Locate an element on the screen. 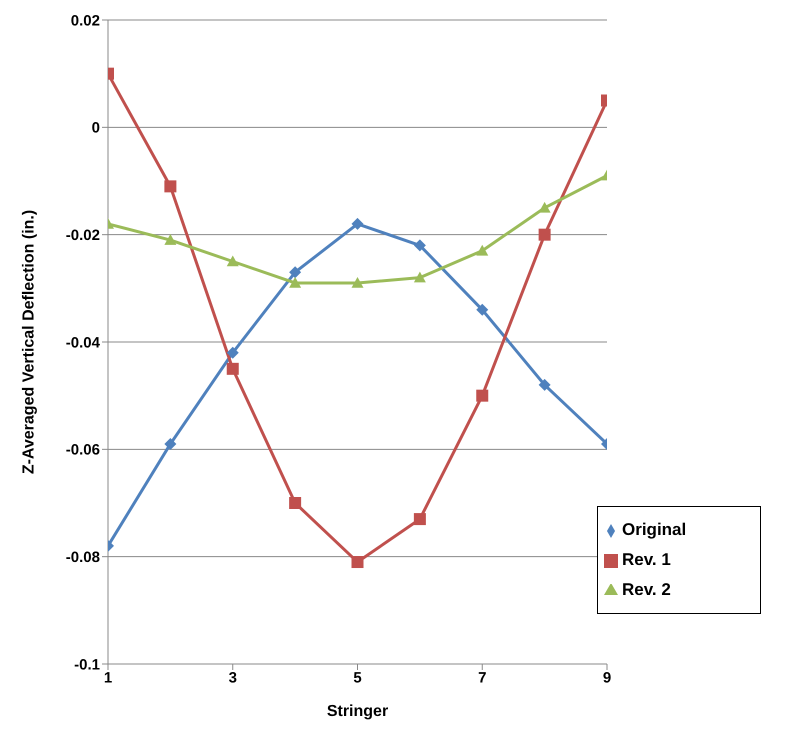 The height and width of the screenshot is (742, 789). y-tick-label: 0 is located at coordinates (96, 128).